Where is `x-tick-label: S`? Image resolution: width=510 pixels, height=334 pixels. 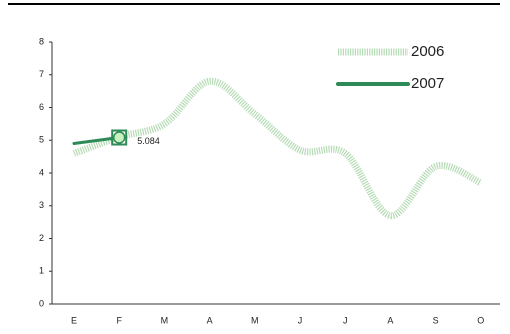
x-tick-label: S is located at coordinates (436, 320).